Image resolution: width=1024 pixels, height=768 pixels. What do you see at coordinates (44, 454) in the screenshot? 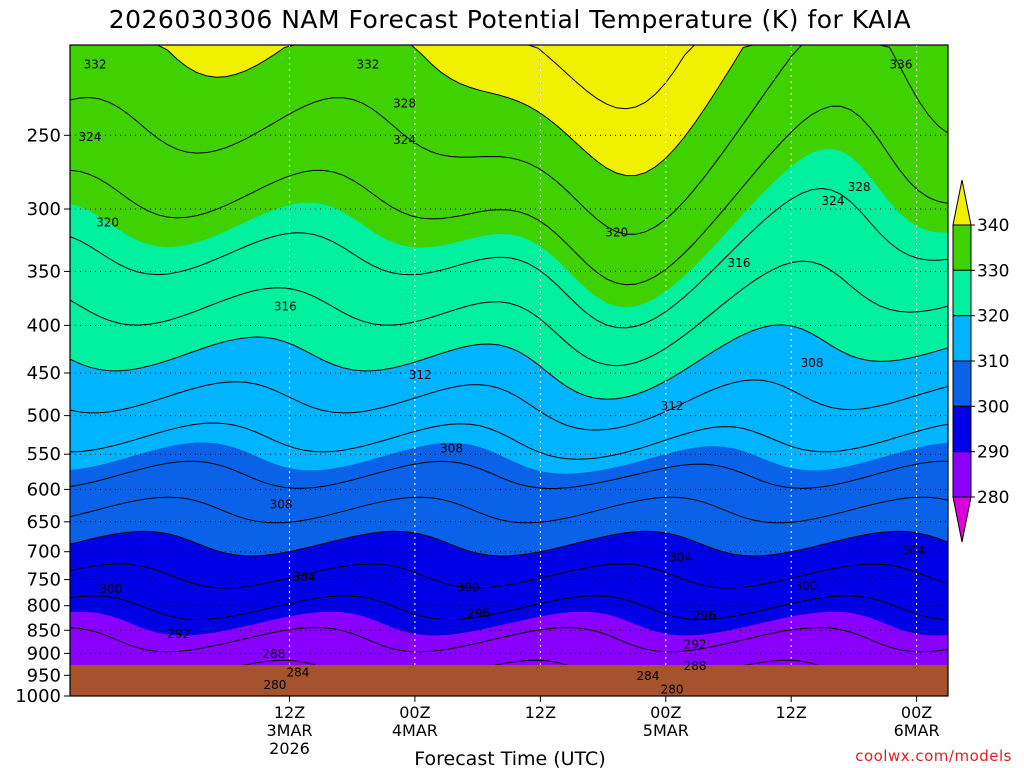
I see `y-tick-label: 550` at bounding box center [44, 454].